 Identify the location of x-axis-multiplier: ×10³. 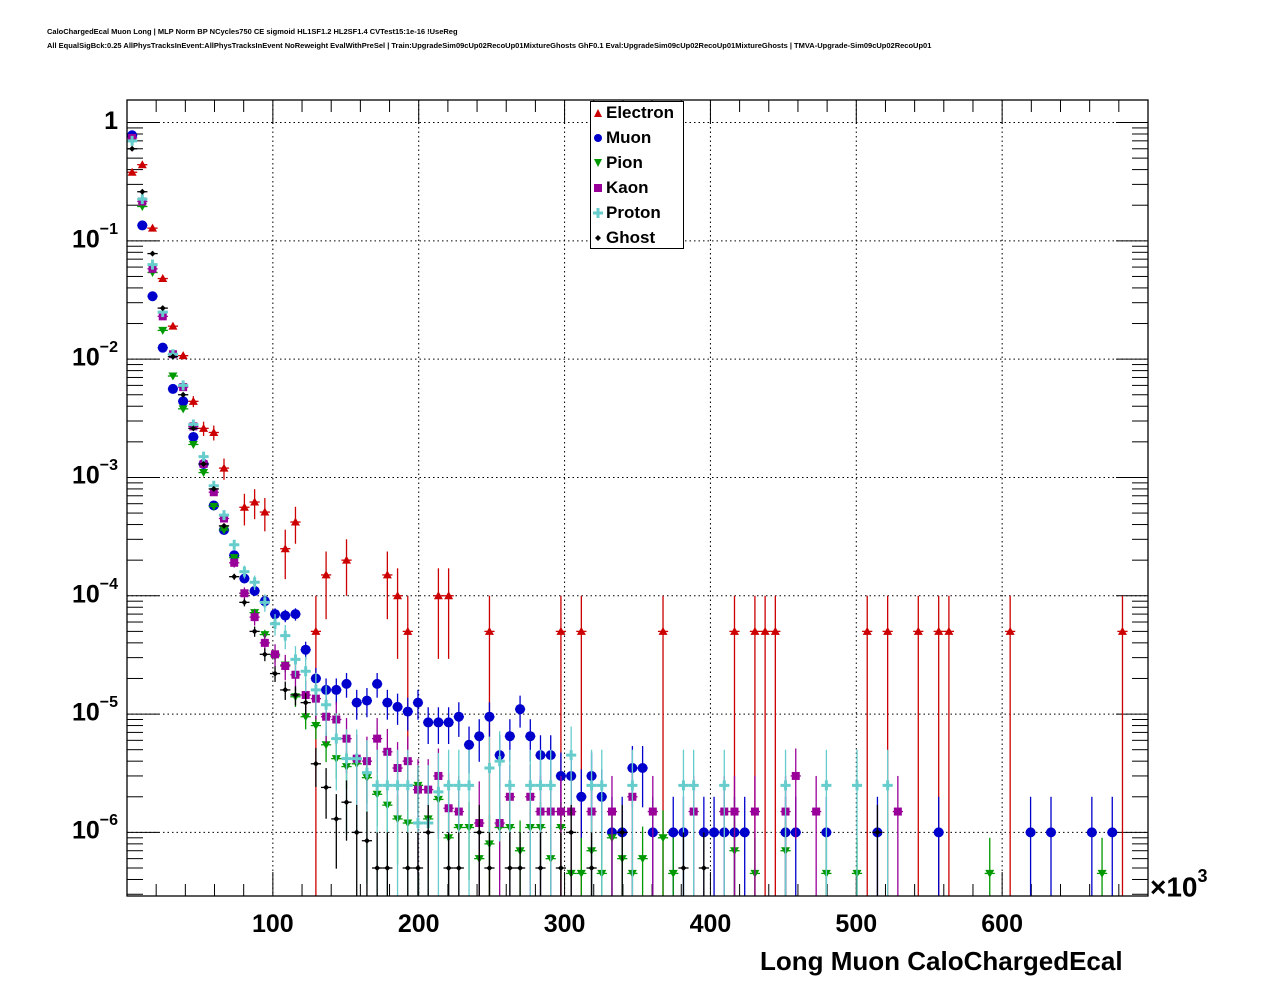
(1179, 884).